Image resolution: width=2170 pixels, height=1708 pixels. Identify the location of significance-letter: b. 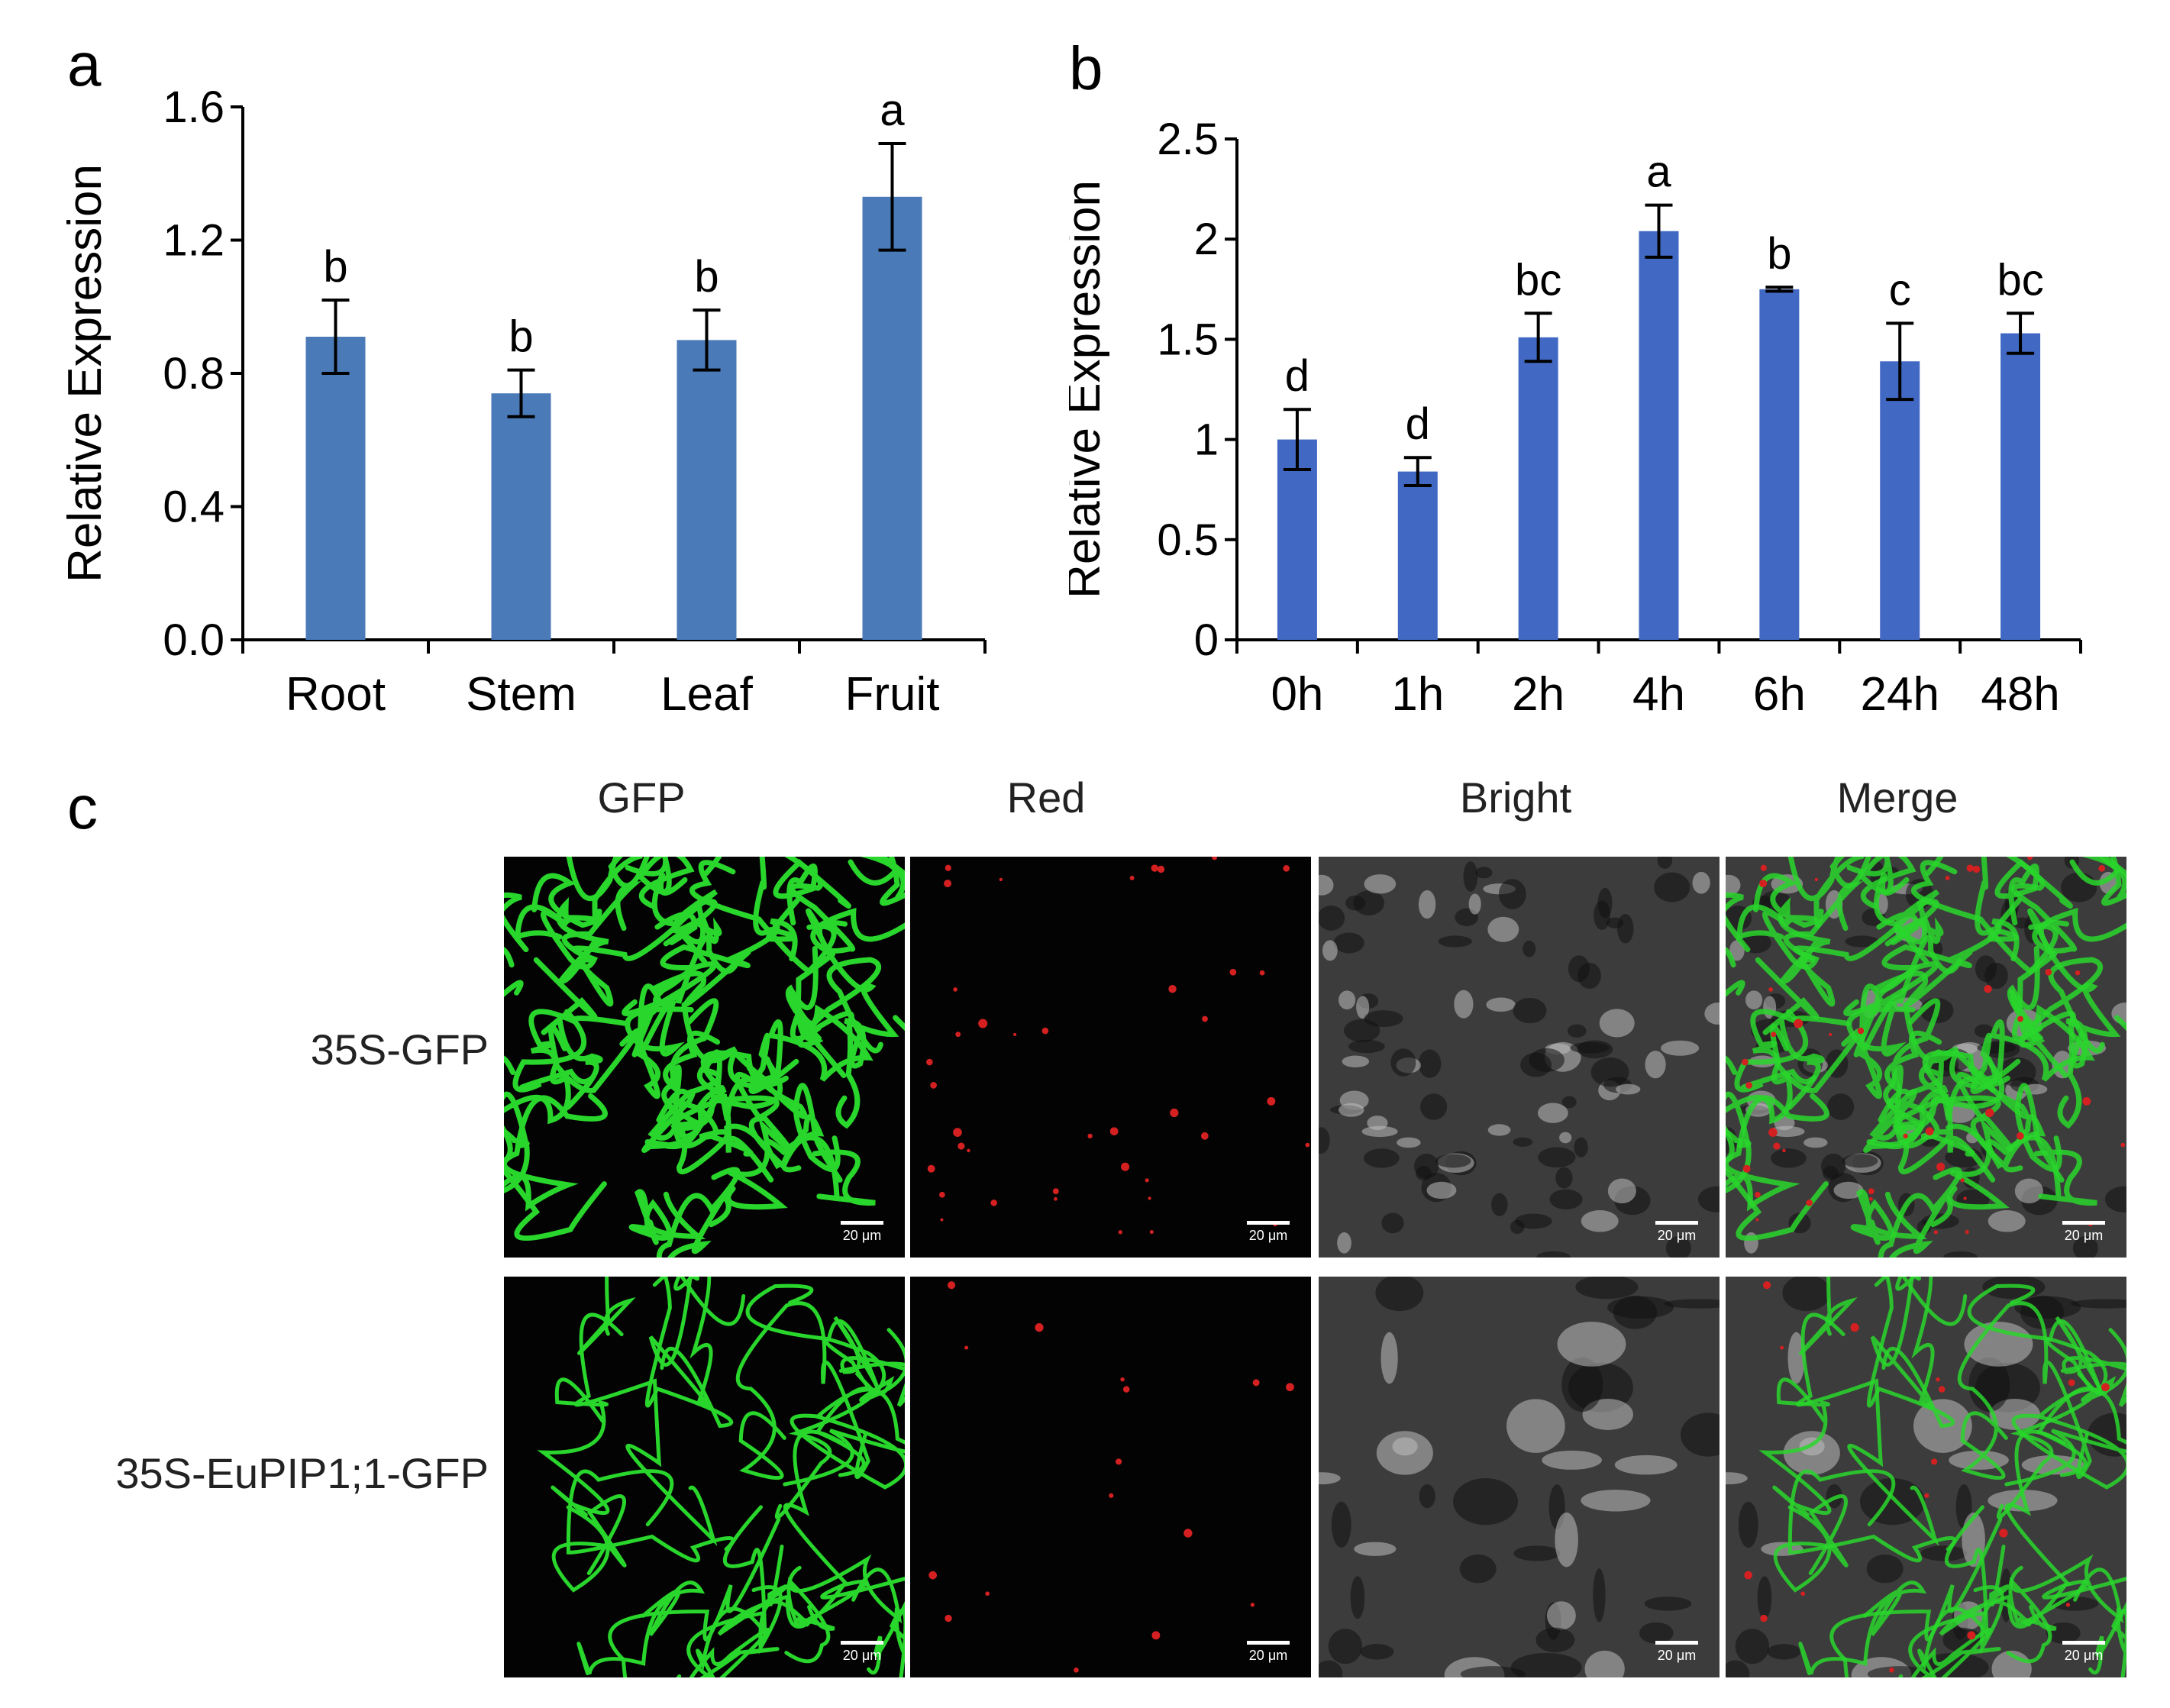
(335, 267).